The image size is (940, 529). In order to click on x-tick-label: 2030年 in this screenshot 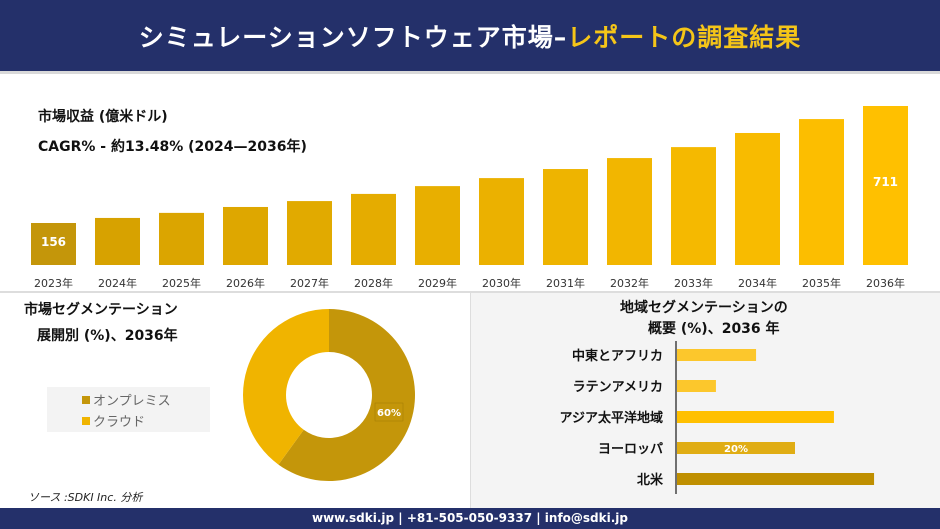, I will do `click(501, 283)`.